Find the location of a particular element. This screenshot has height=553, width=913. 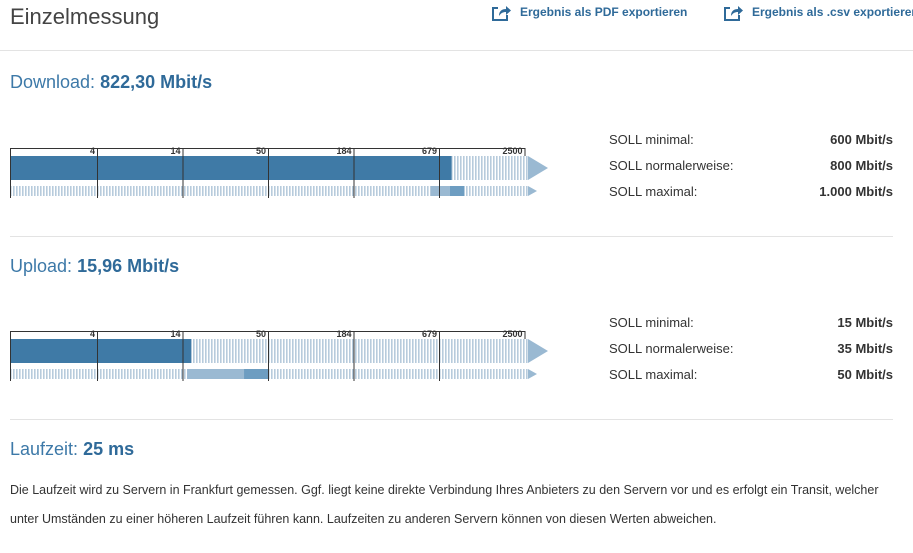

bar-arrow-icon is located at coordinates (538, 351).